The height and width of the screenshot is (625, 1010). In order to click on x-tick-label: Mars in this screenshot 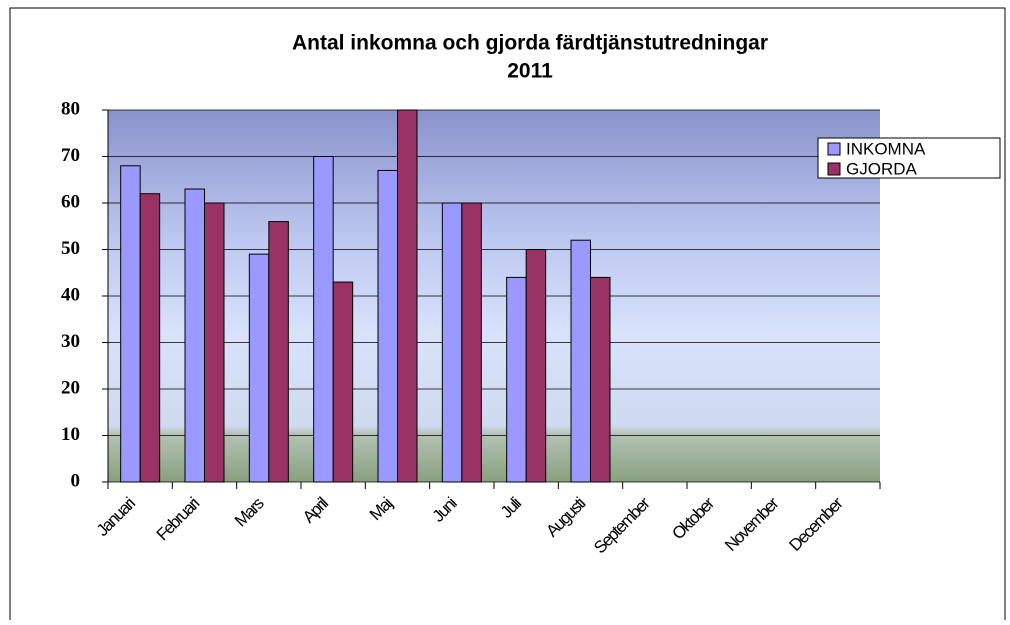, I will do `click(249, 512)`.